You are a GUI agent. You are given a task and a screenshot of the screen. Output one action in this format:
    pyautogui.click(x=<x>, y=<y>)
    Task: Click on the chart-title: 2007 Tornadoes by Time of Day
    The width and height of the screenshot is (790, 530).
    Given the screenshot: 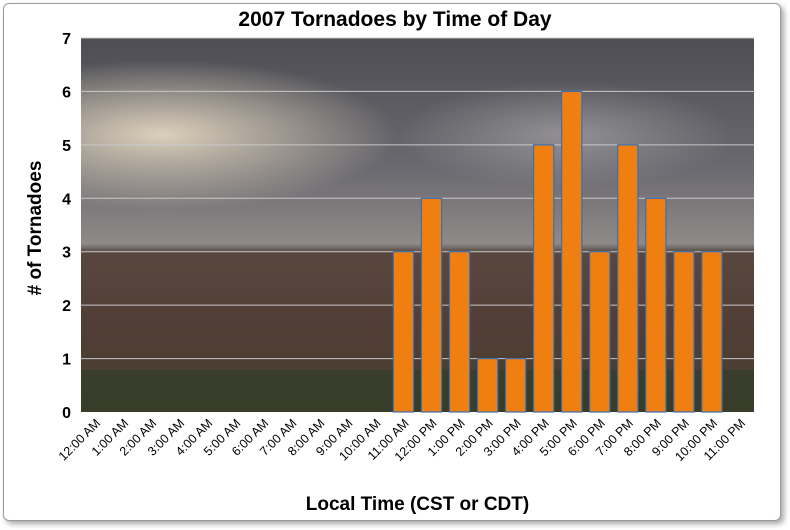 What is the action you would take?
    pyautogui.click(x=395, y=19)
    